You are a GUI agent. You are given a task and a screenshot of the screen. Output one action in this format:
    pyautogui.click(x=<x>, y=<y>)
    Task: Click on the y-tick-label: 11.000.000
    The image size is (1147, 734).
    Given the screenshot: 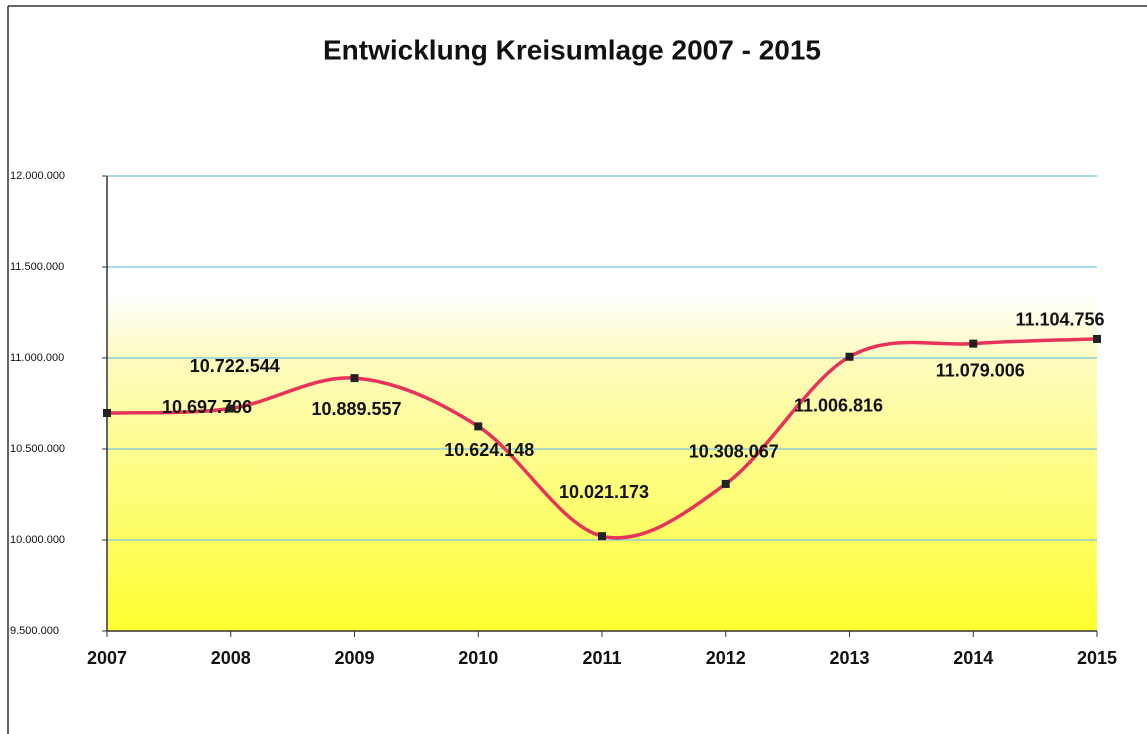 What is the action you would take?
    pyautogui.click(x=37, y=358)
    